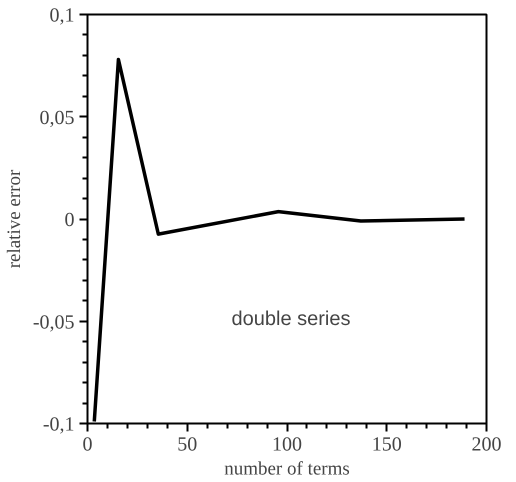  What do you see at coordinates (187, 445) in the screenshot?
I see `x-tick-label: 50` at bounding box center [187, 445].